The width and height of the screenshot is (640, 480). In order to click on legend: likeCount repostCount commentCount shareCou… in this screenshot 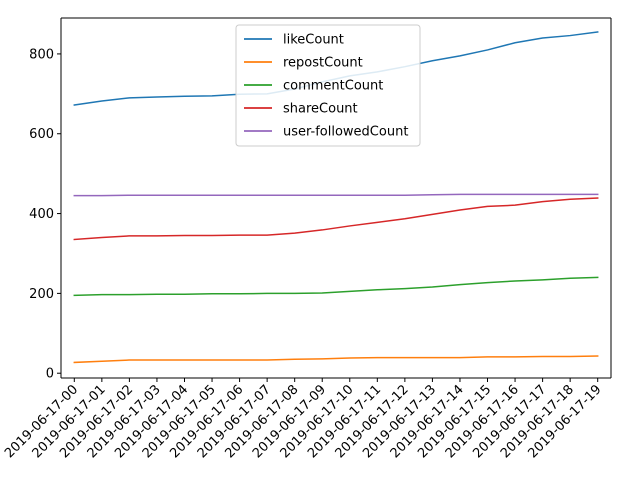, I will do `click(328, 85)`.